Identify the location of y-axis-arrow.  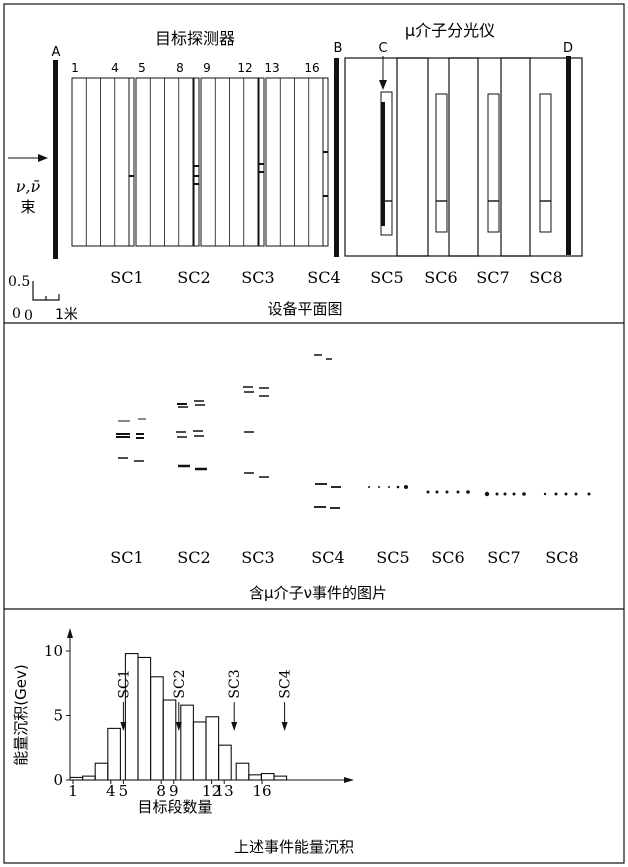
(70, 633).